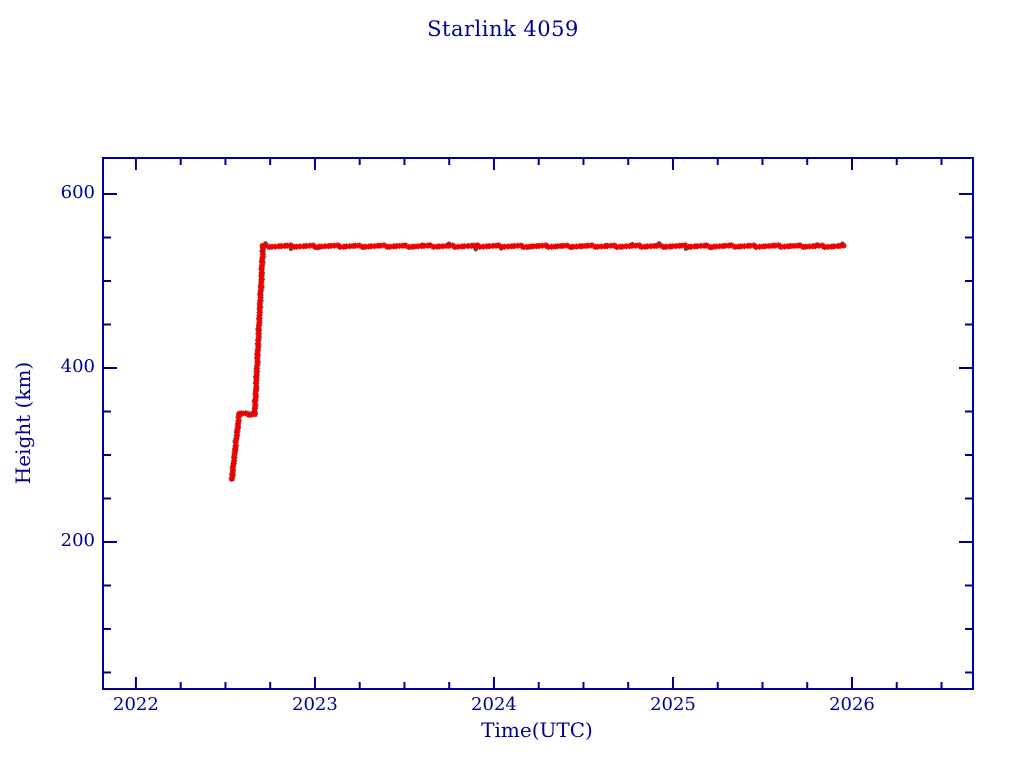 This screenshot has width=1024, height=768. What do you see at coordinates (77, 366) in the screenshot?
I see `y-tick-label: 400` at bounding box center [77, 366].